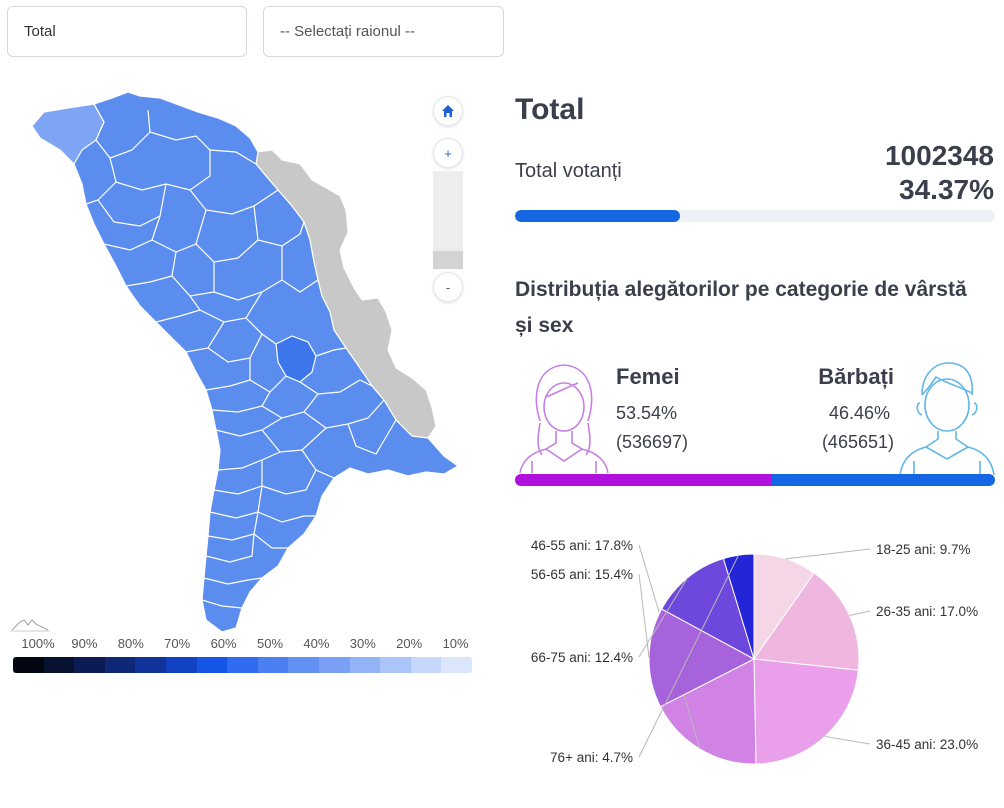 This screenshot has width=1004, height=808. I want to click on male-percent: 46.46%, so click(859, 413).